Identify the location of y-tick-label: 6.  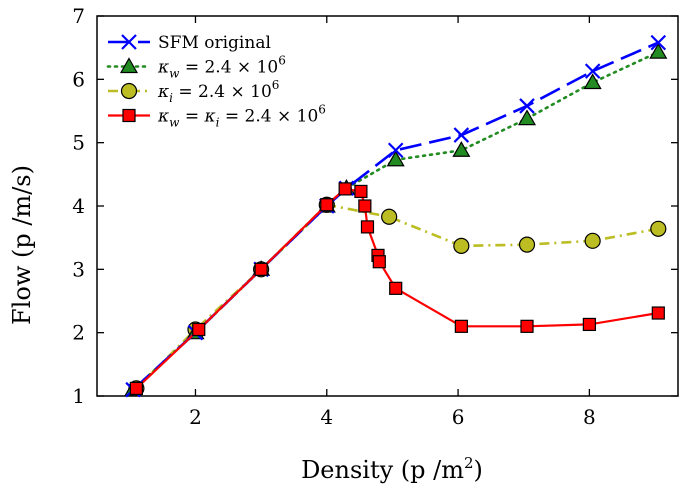
(78, 79).